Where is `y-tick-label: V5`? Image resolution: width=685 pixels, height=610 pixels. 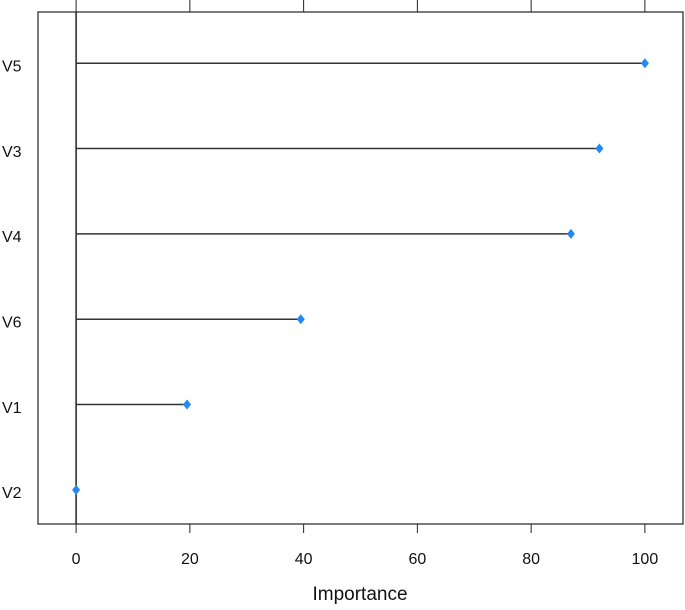 y-tick-label: V5 is located at coordinates (12, 66).